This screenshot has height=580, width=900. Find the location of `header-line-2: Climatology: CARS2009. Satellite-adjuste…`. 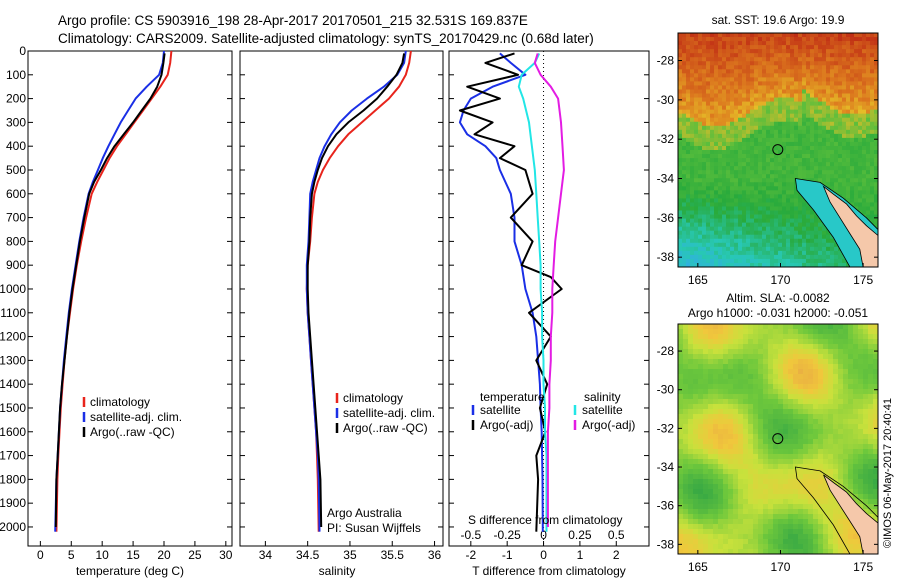

header-line-2: Climatology: CARS2009. Satellite-adjuste… is located at coordinates (326, 38).